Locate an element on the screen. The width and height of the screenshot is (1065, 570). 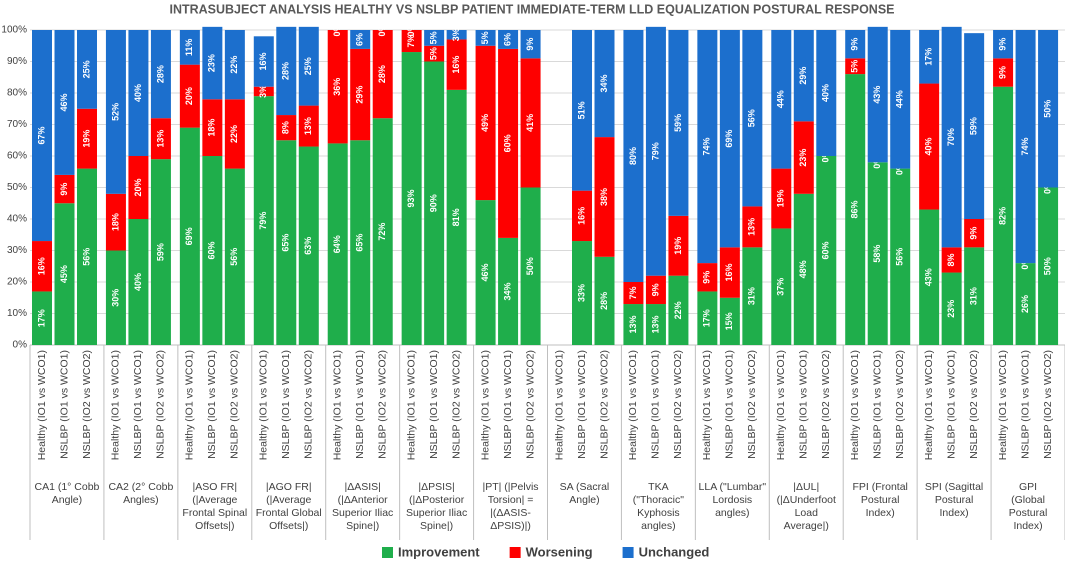
value-label: 7% is located at coordinates (411, 41).